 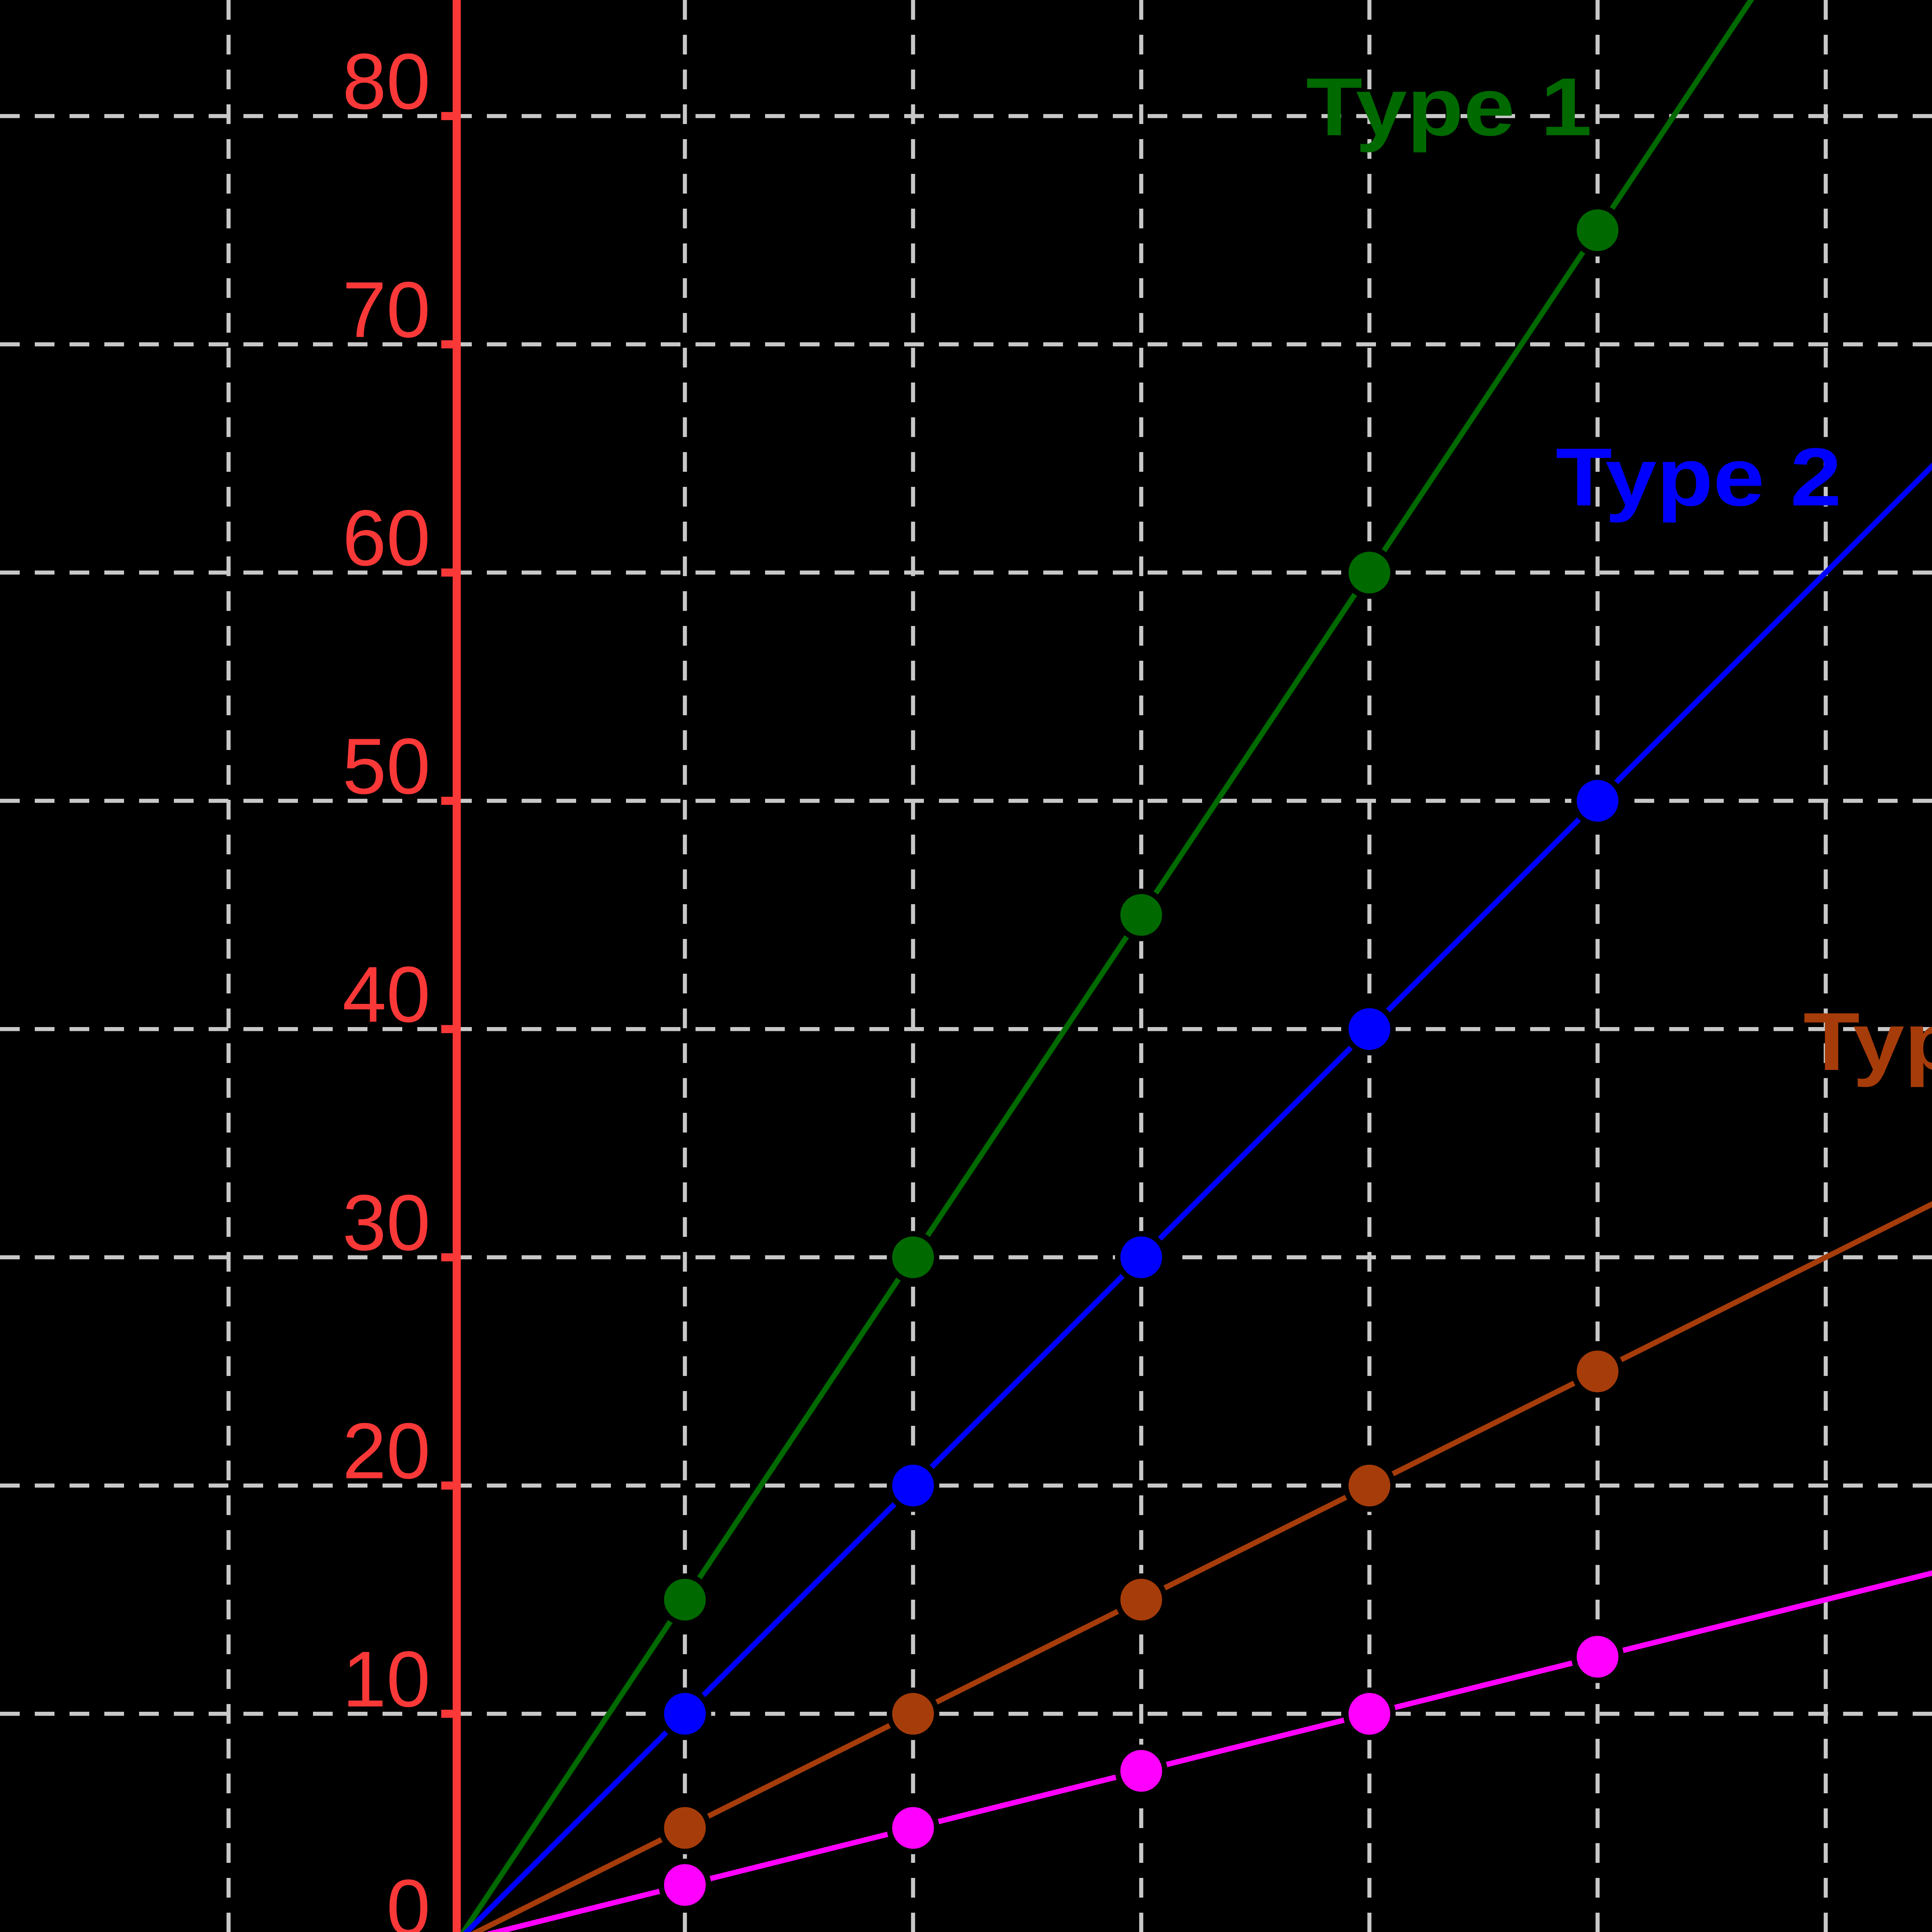 What do you see at coordinates (386, 310) in the screenshot?
I see `svg-text: 70` at bounding box center [386, 310].